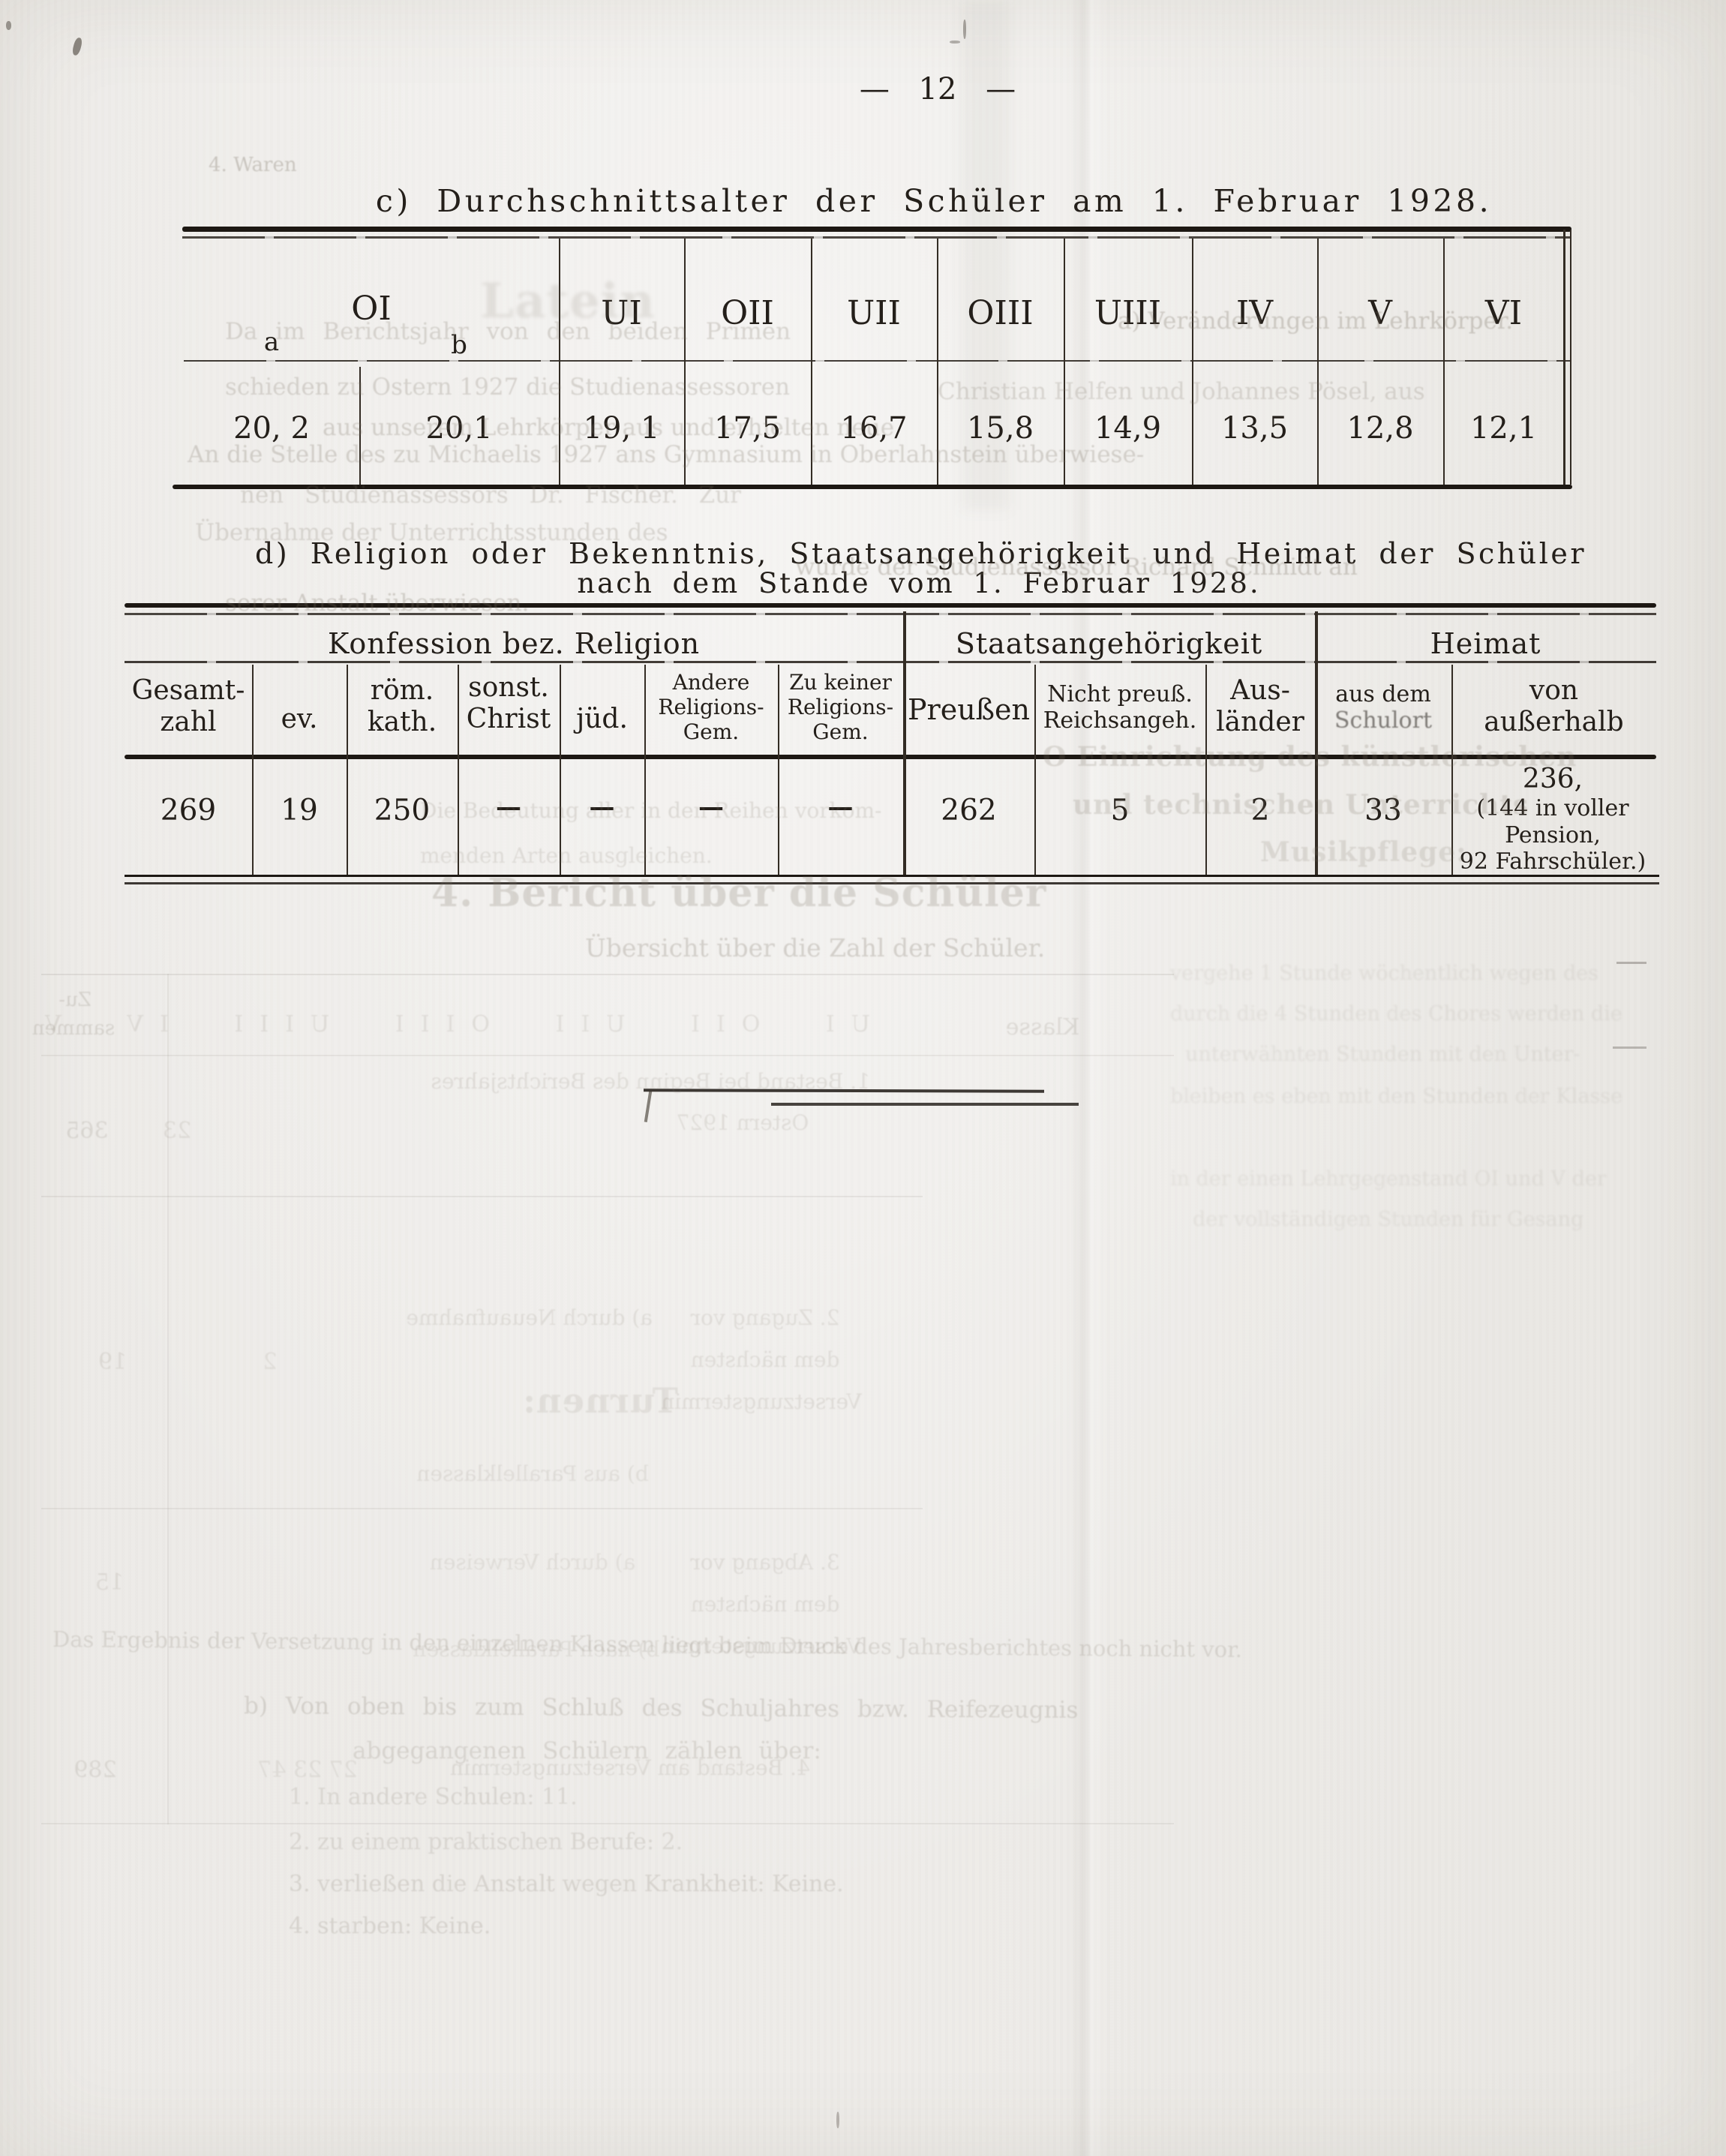 This screenshot has height=2156, width=1726. Describe the element at coordinates (1552, 779) in the screenshot. I see `value-line: 236,` at that location.